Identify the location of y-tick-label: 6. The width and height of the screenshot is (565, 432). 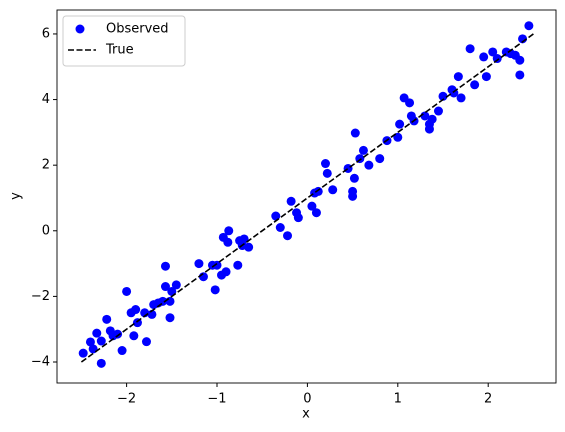
(46, 33).